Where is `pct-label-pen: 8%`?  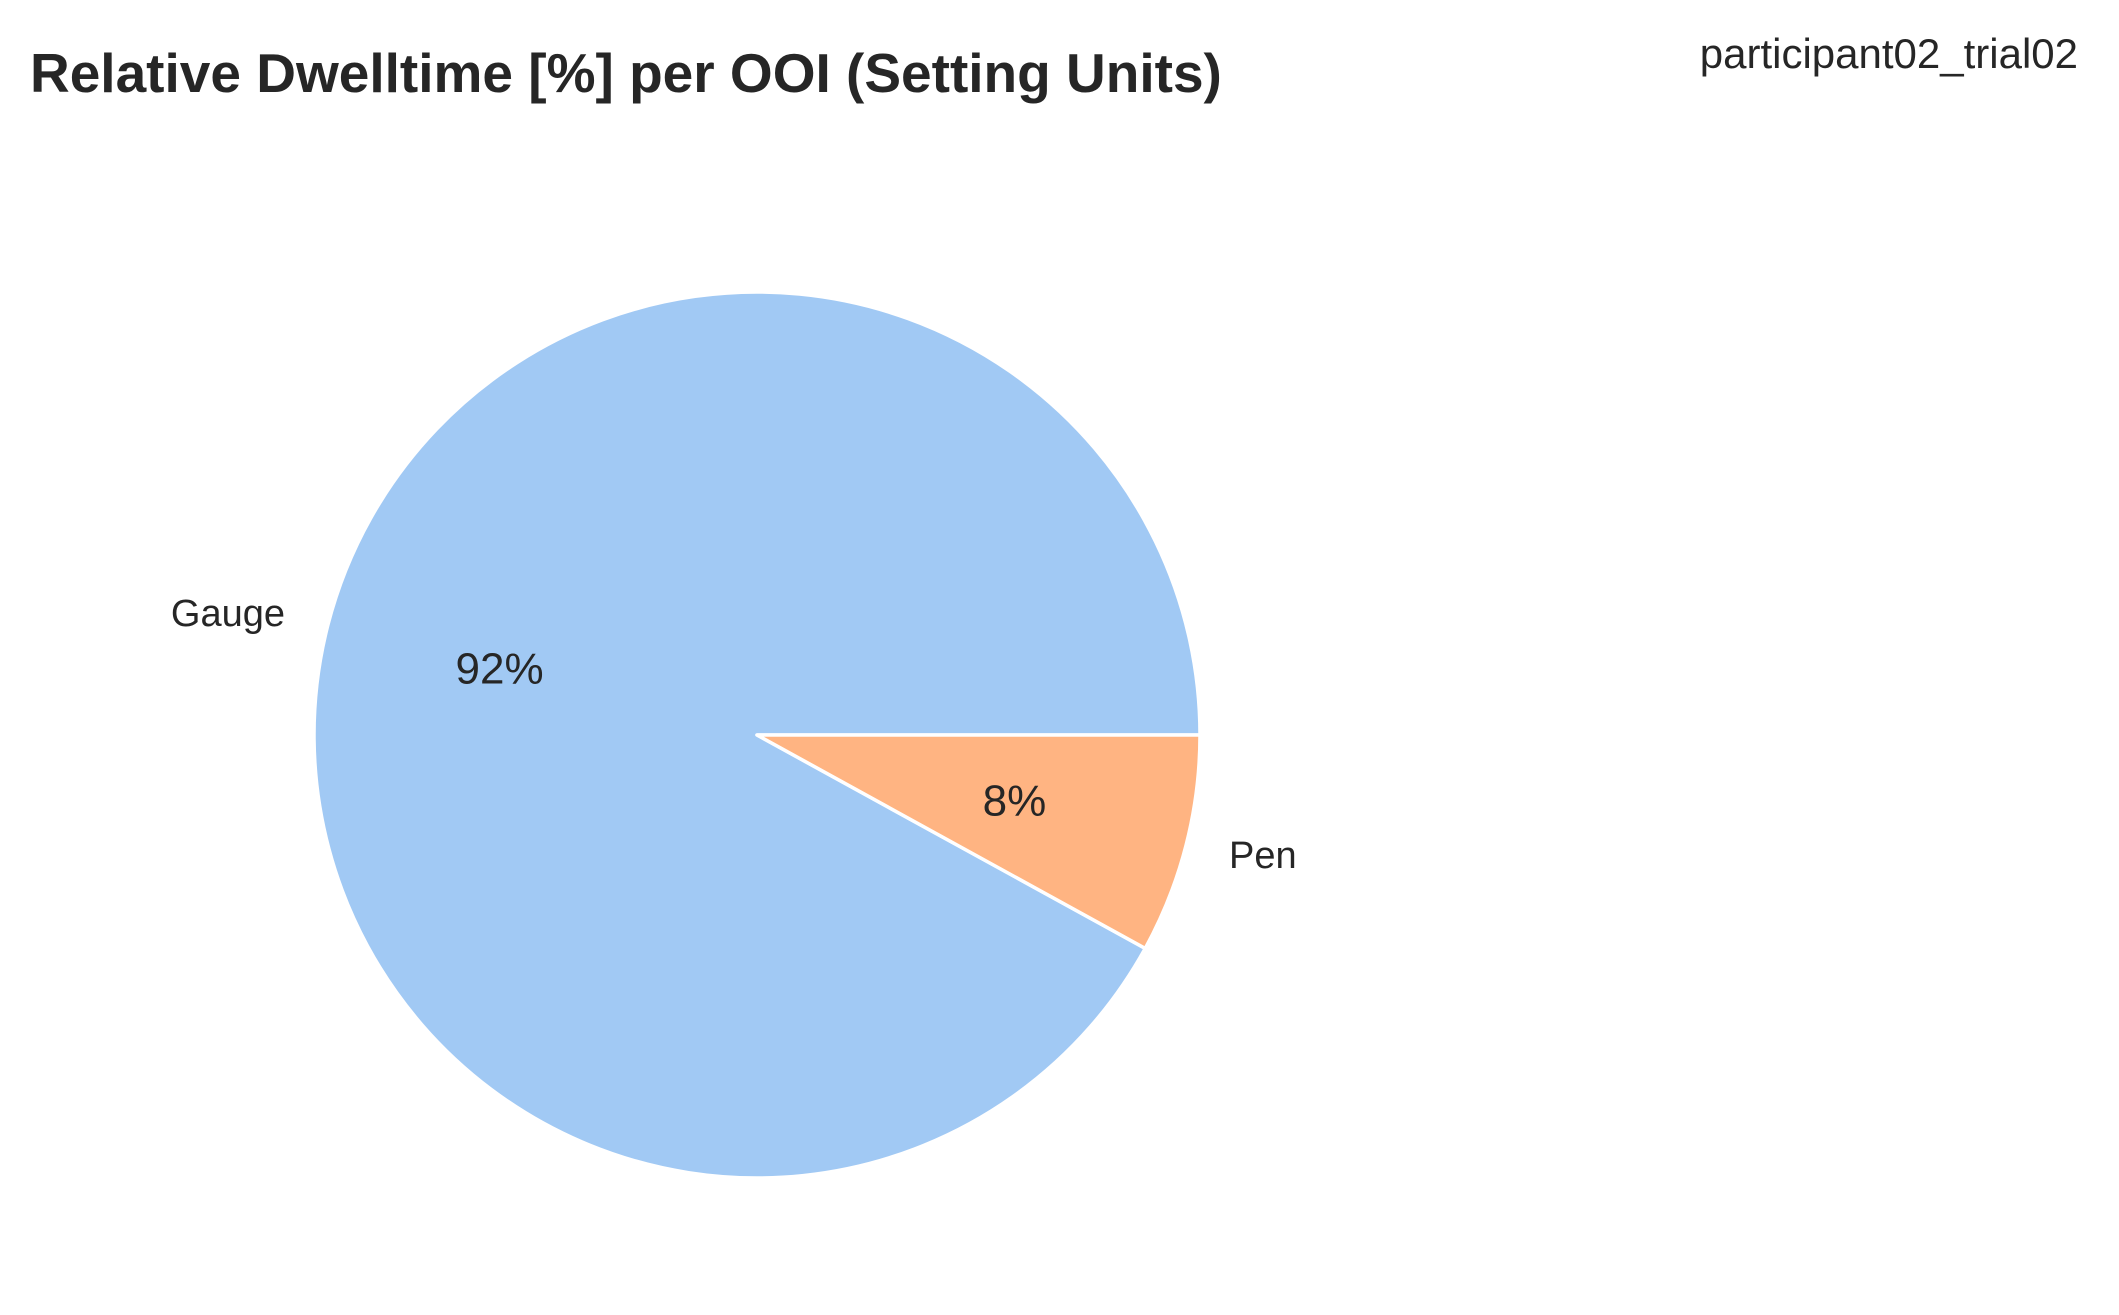 pct-label-pen: 8% is located at coordinates (1015, 801).